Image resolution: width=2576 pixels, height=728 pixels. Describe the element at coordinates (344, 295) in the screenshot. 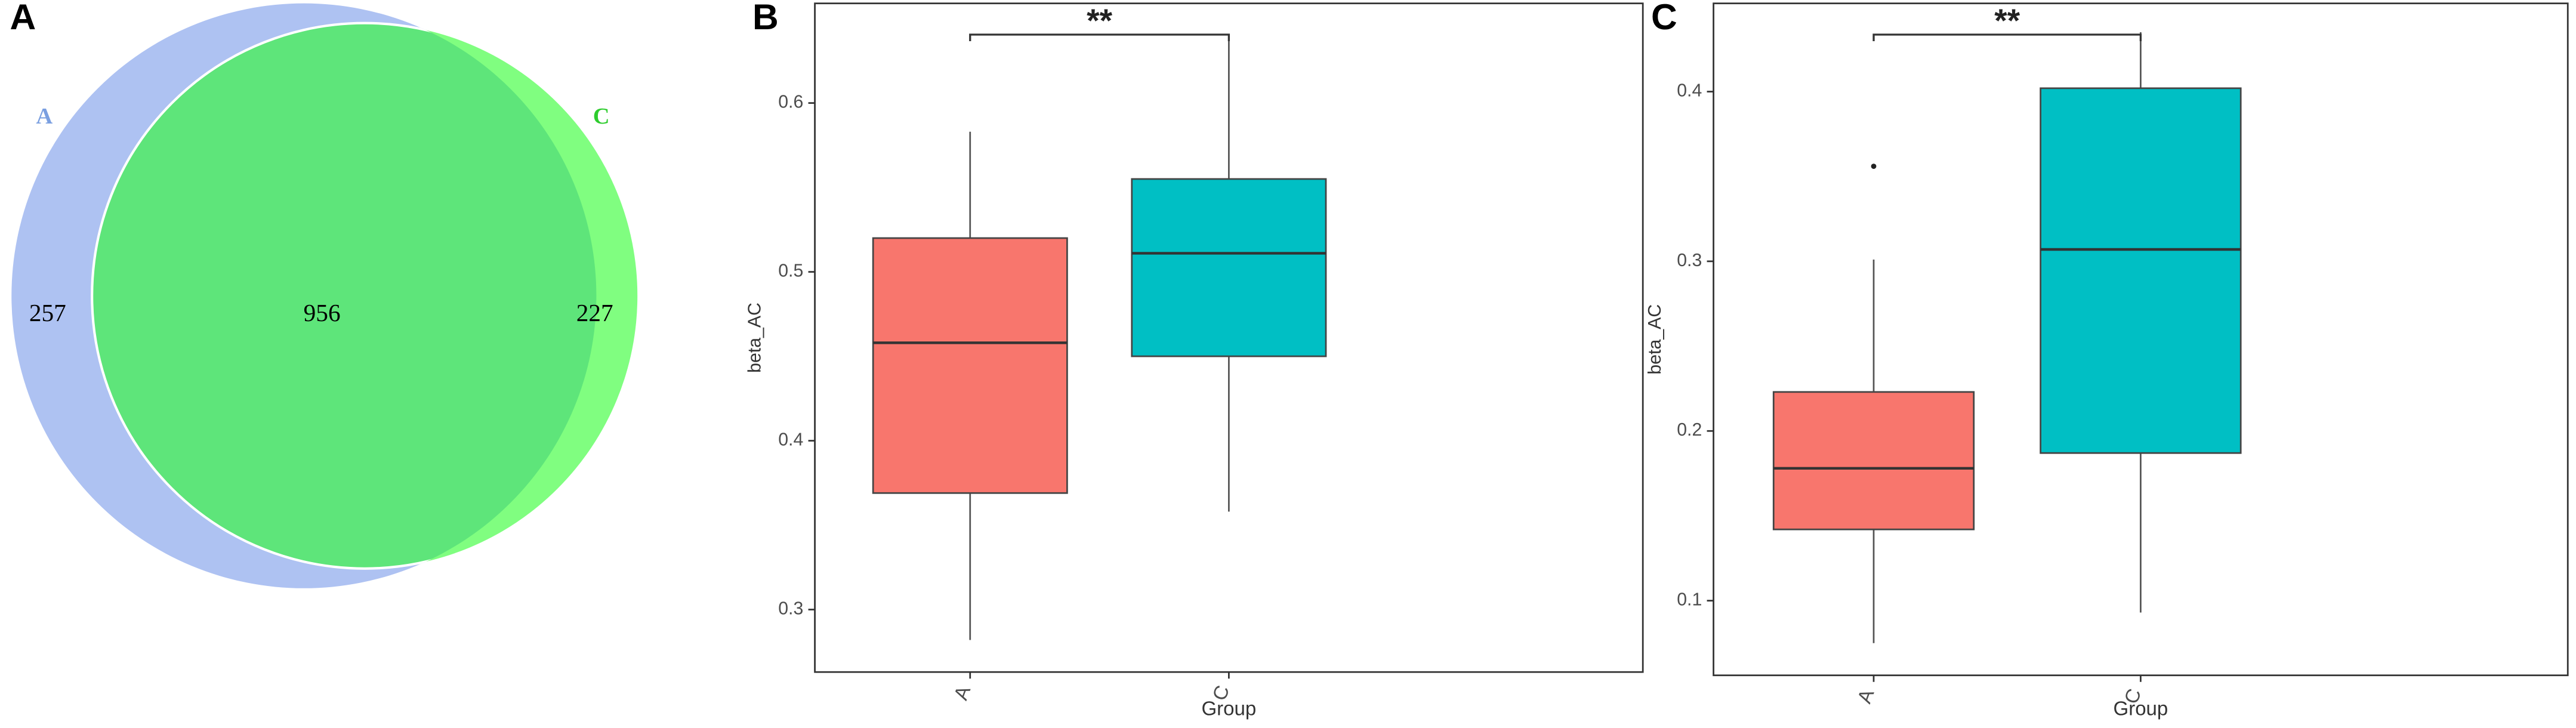

I see `overlap` at that location.